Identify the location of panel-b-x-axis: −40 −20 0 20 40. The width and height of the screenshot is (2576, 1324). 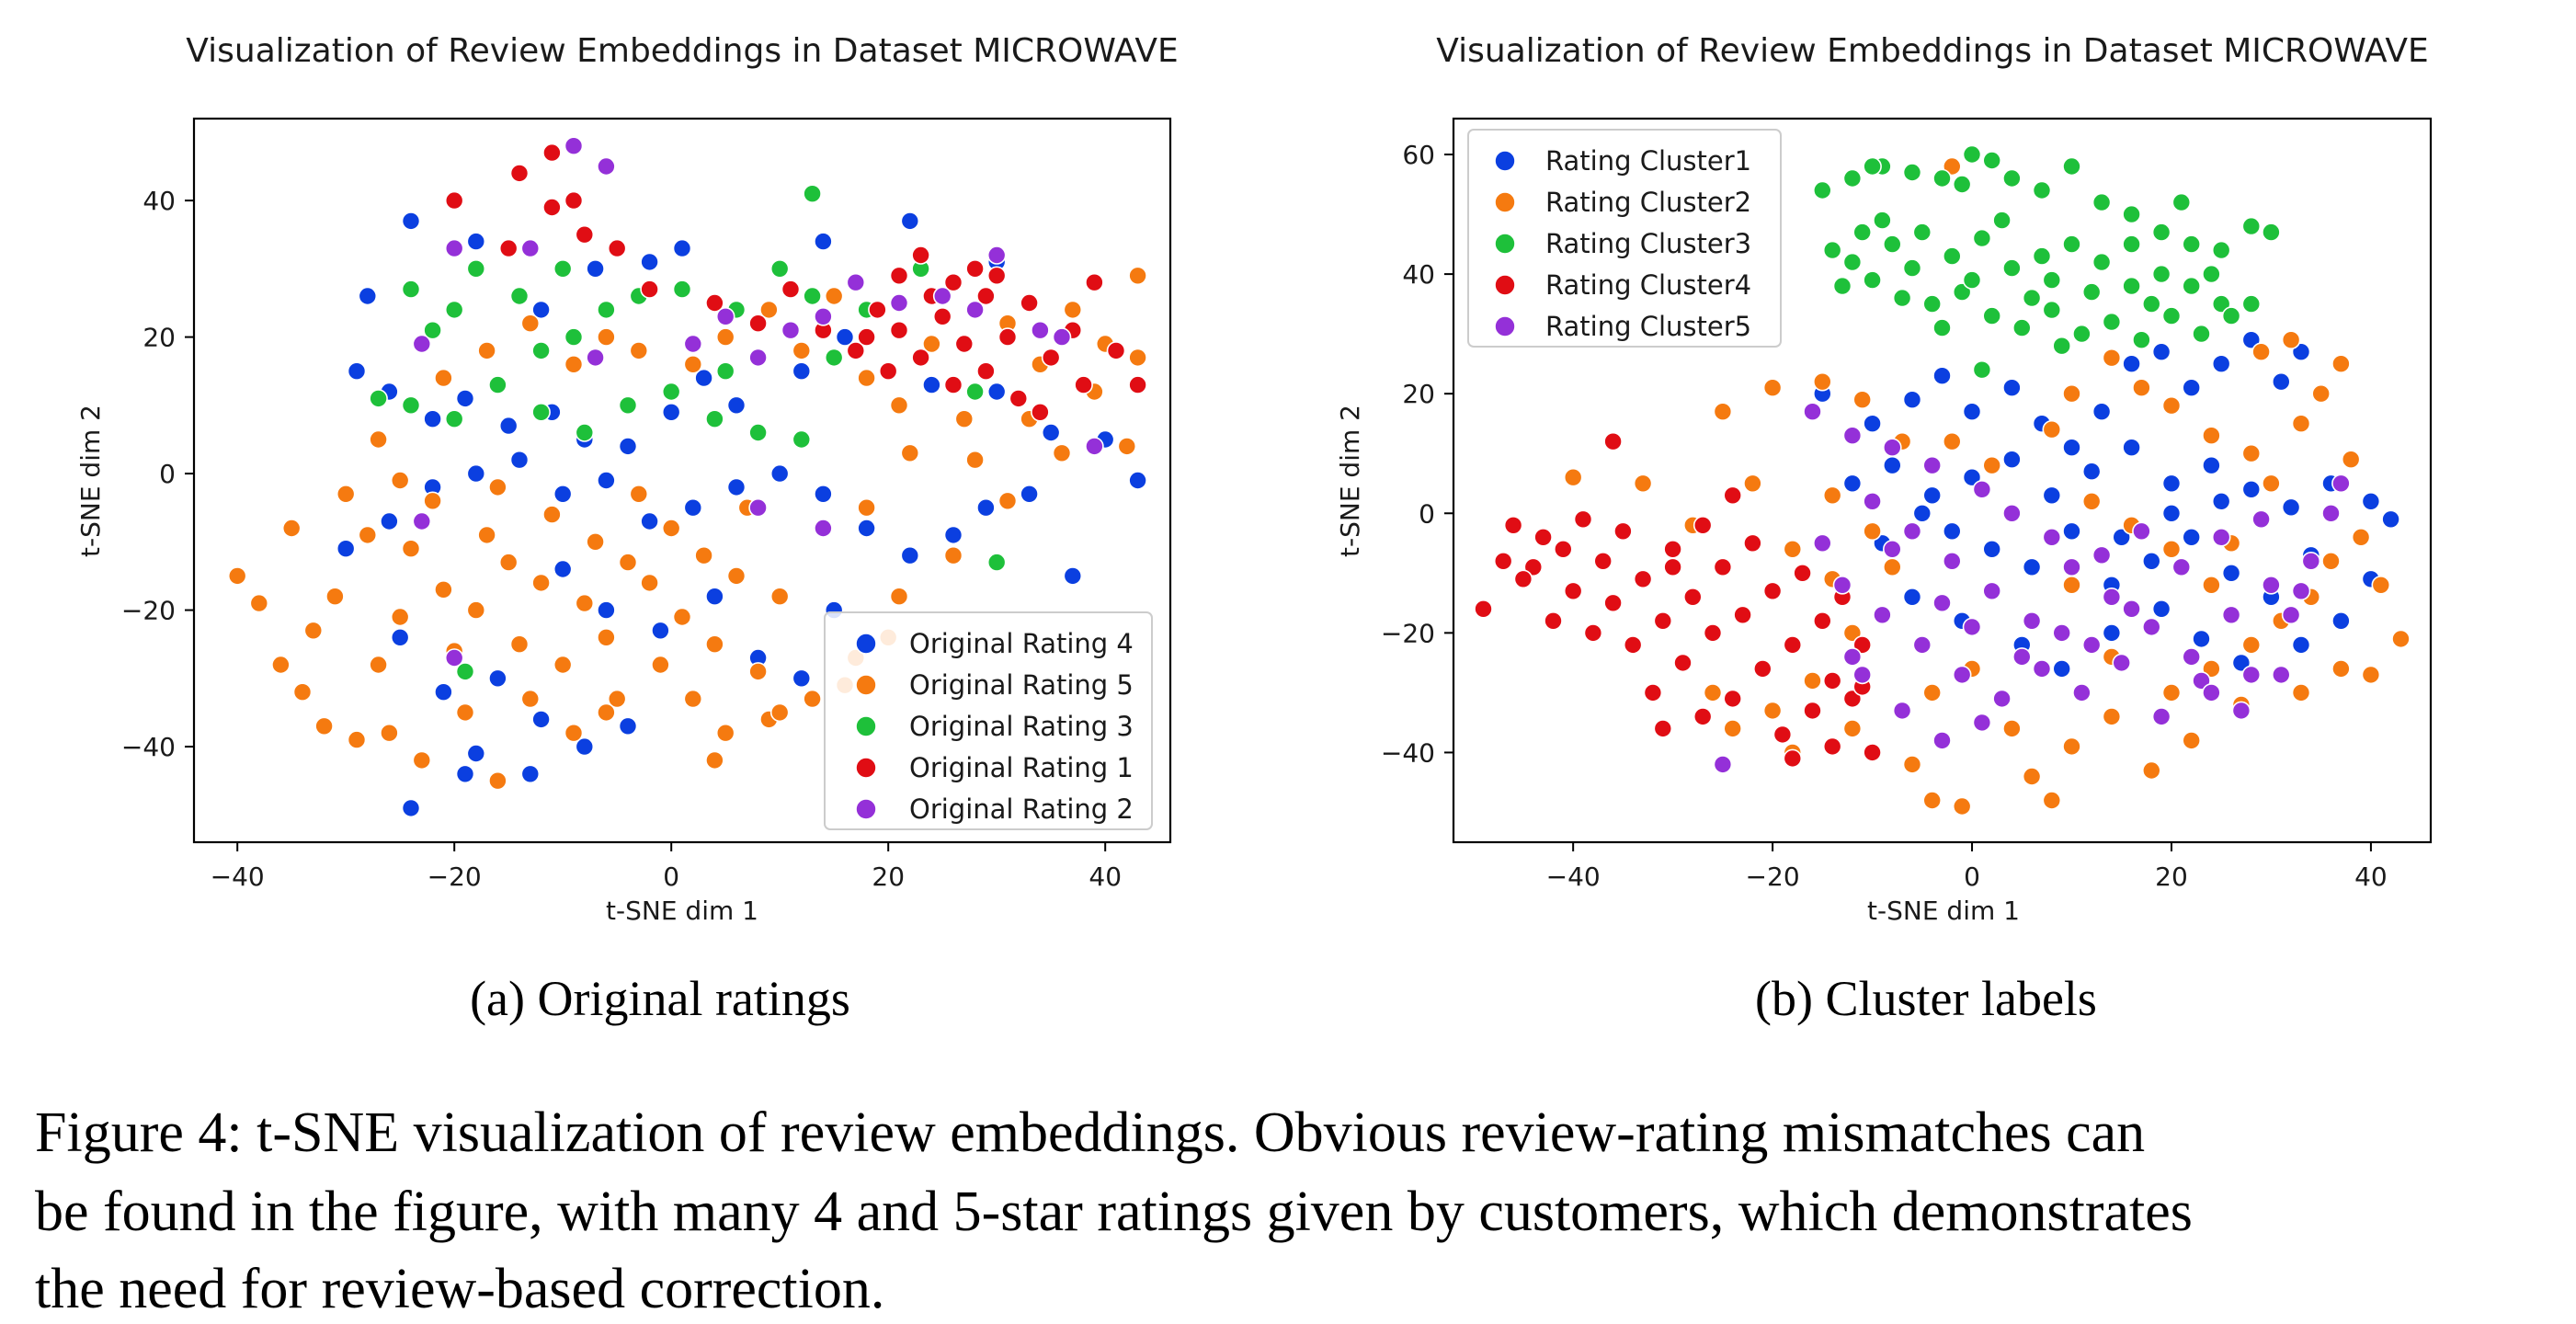
(1967, 867).